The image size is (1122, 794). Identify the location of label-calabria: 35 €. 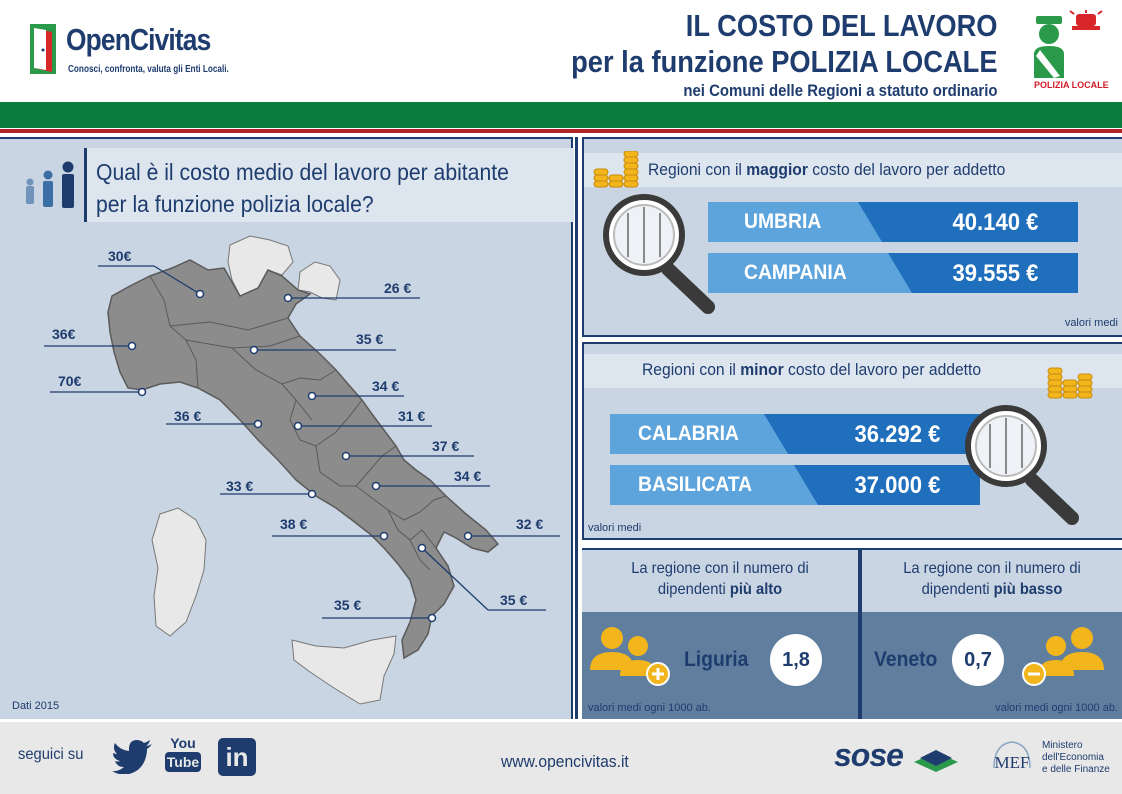
(348, 605).